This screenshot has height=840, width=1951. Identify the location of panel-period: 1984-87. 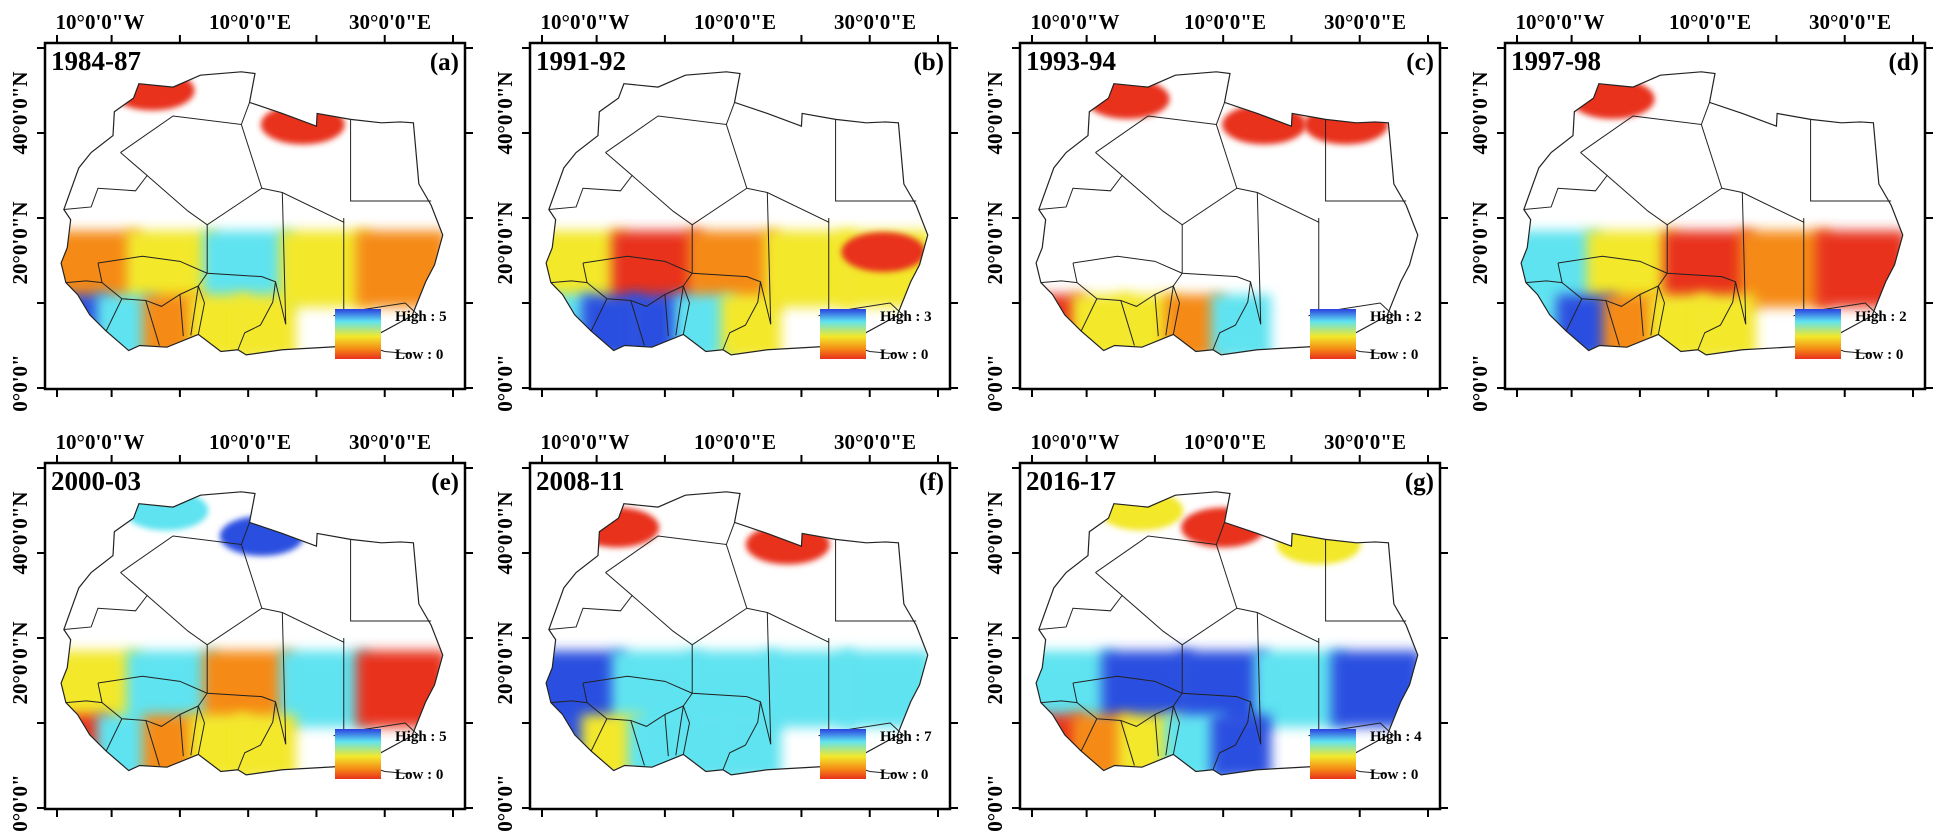
(96, 61).